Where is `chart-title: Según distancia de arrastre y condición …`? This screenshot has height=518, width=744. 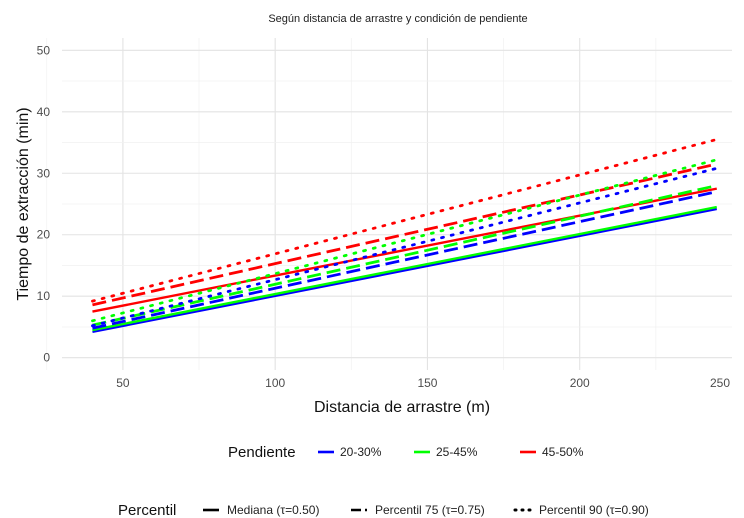
chart-title: Según distancia de arrastre y condición … is located at coordinates (397, 19).